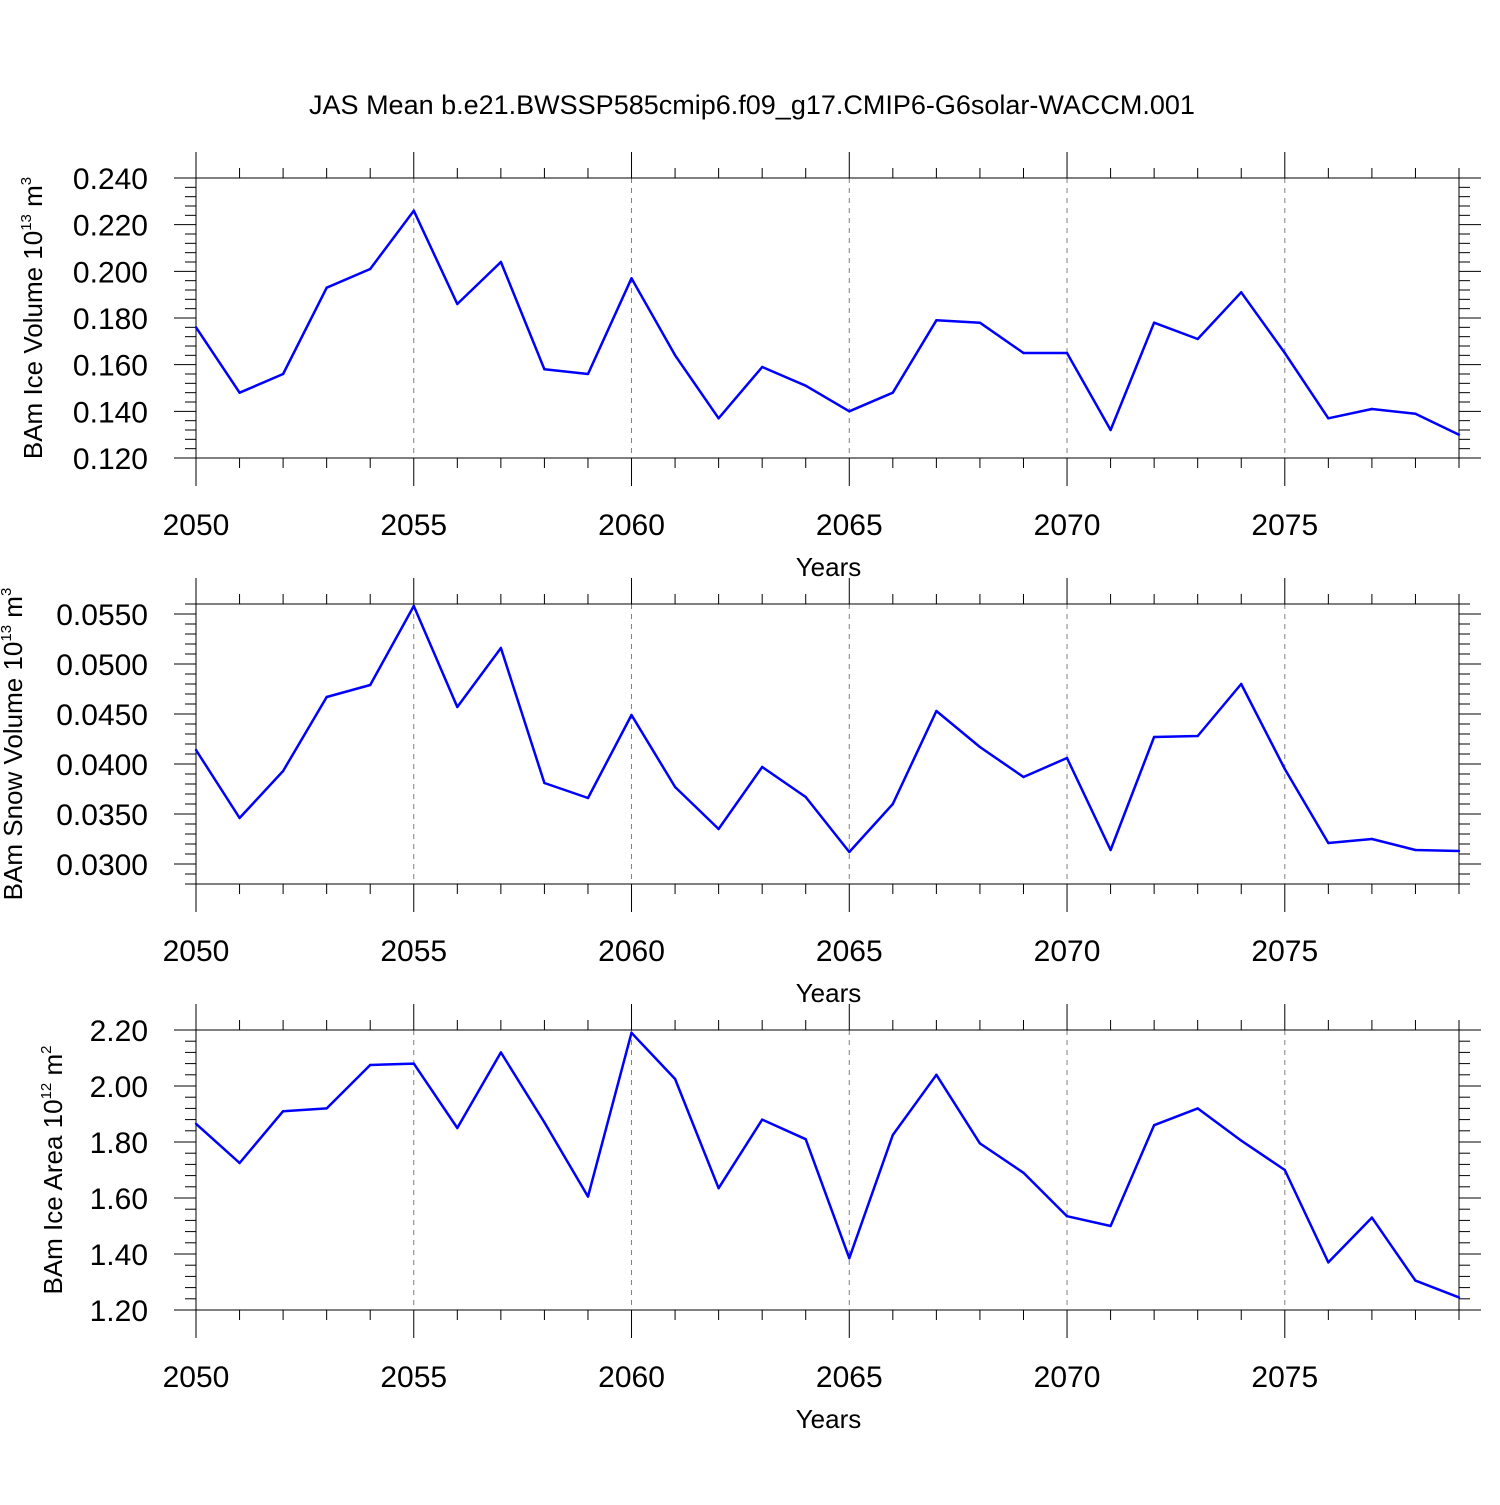  What do you see at coordinates (110, 412) in the screenshot?
I see `y-tick-label: 0.140` at bounding box center [110, 412].